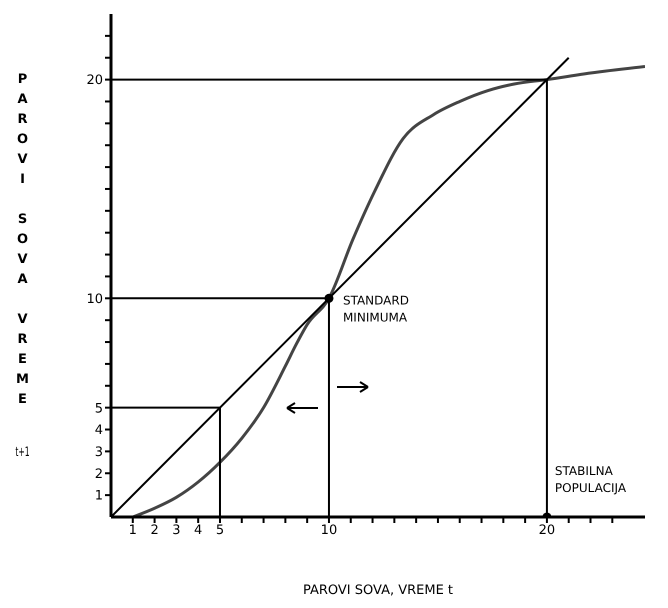 This screenshot has height=608, width=668. Describe the element at coordinates (98, 452) in the screenshot. I see `y-tick-label: 3` at that location.